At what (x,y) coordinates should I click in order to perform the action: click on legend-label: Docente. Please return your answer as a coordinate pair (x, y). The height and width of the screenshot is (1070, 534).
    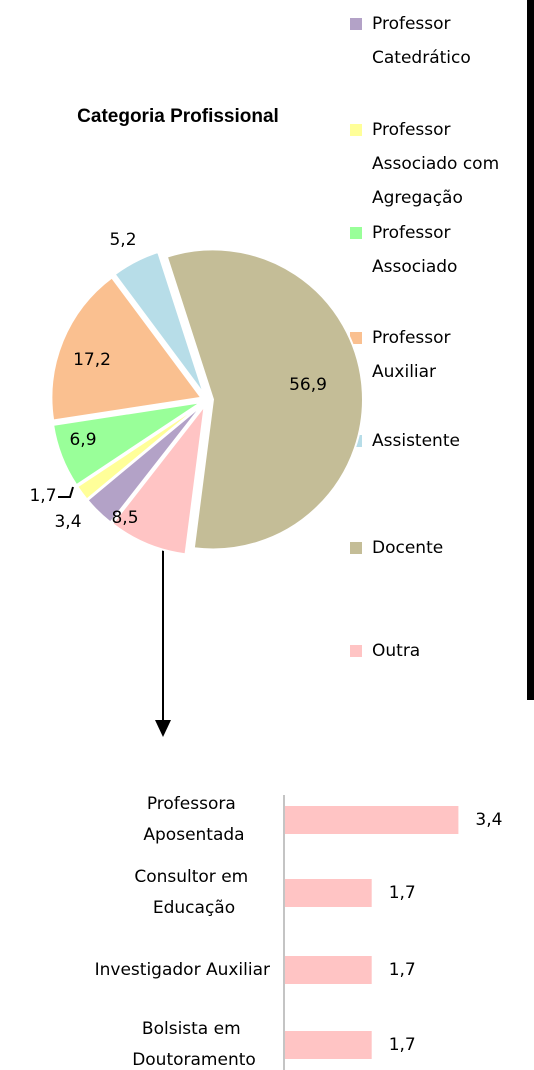
    Looking at the image, I should click on (407, 548).